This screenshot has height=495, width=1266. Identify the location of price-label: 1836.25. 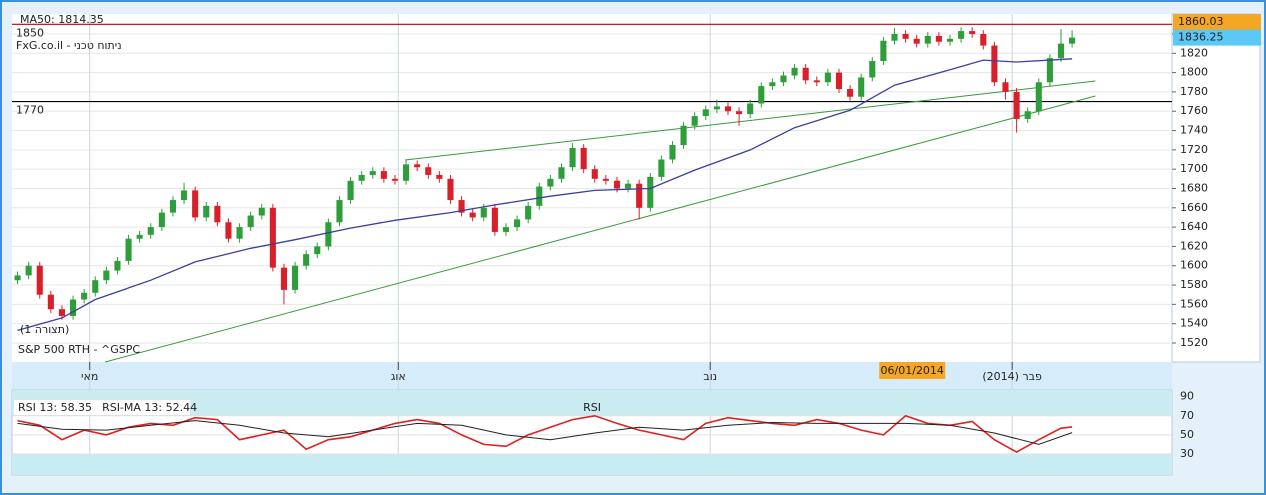
(1201, 37).